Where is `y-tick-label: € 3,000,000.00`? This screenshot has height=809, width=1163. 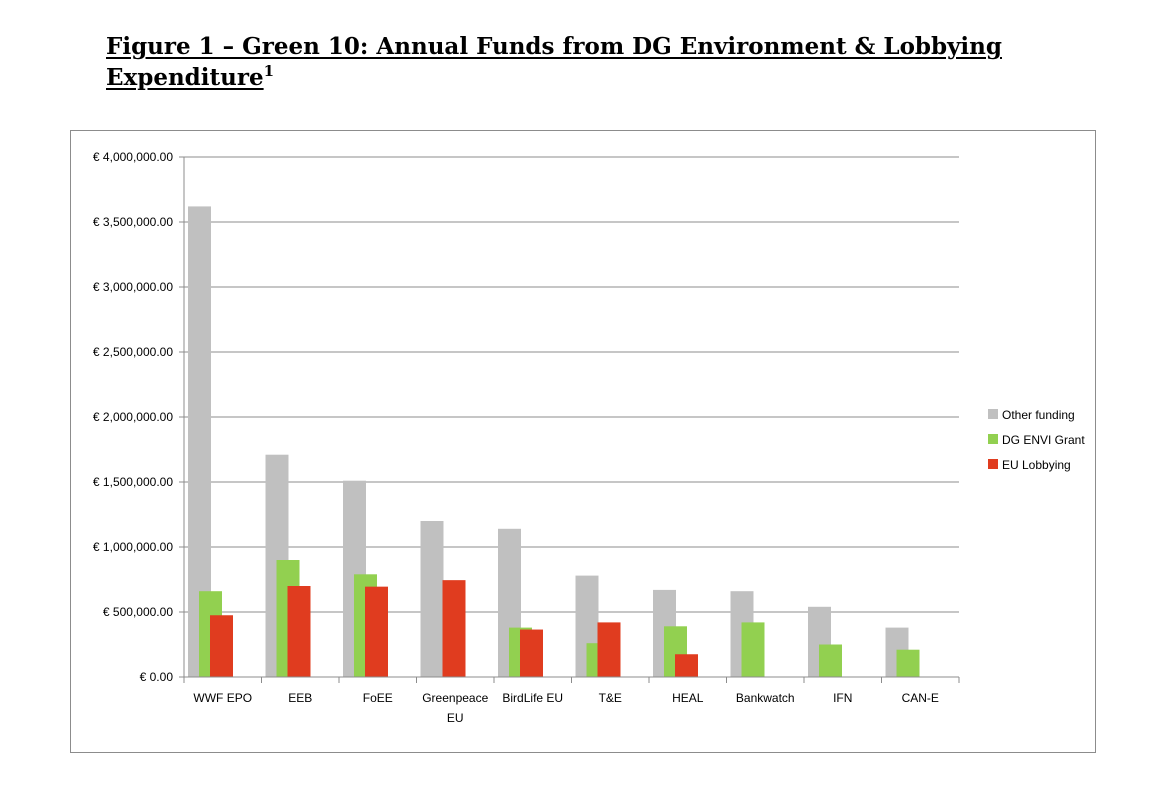
y-tick-label: € 3,000,000.00 is located at coordinates (133, 287).